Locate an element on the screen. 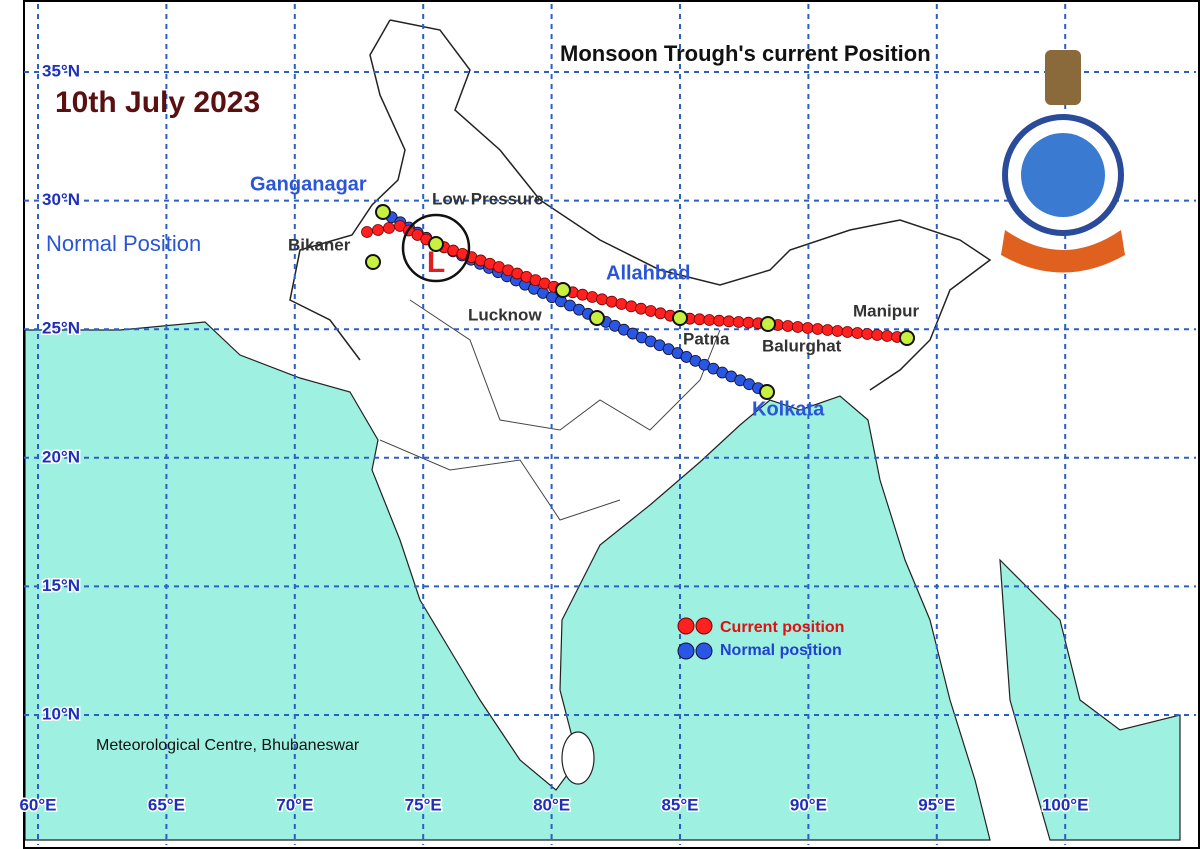 Image resolution: width=1200 pixels, height=849 pixels. place-label: Ganganagar is located at coordinates (308, 184).